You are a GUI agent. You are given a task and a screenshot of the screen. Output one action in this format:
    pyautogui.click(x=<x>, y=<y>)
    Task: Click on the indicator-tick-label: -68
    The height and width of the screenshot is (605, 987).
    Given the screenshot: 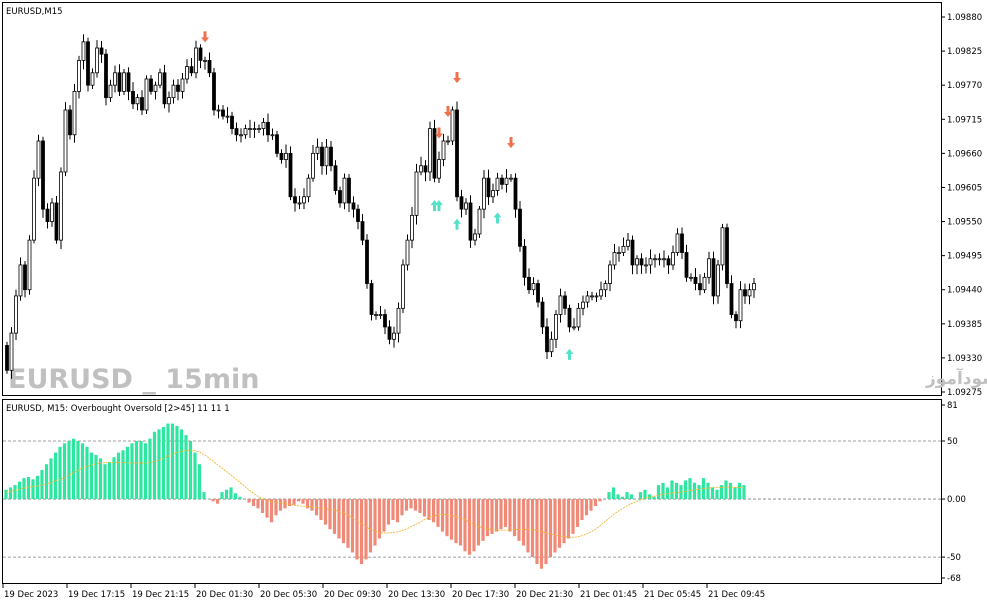 What is the action you would take?
    pyautogui.click(x=954, y=579)
    